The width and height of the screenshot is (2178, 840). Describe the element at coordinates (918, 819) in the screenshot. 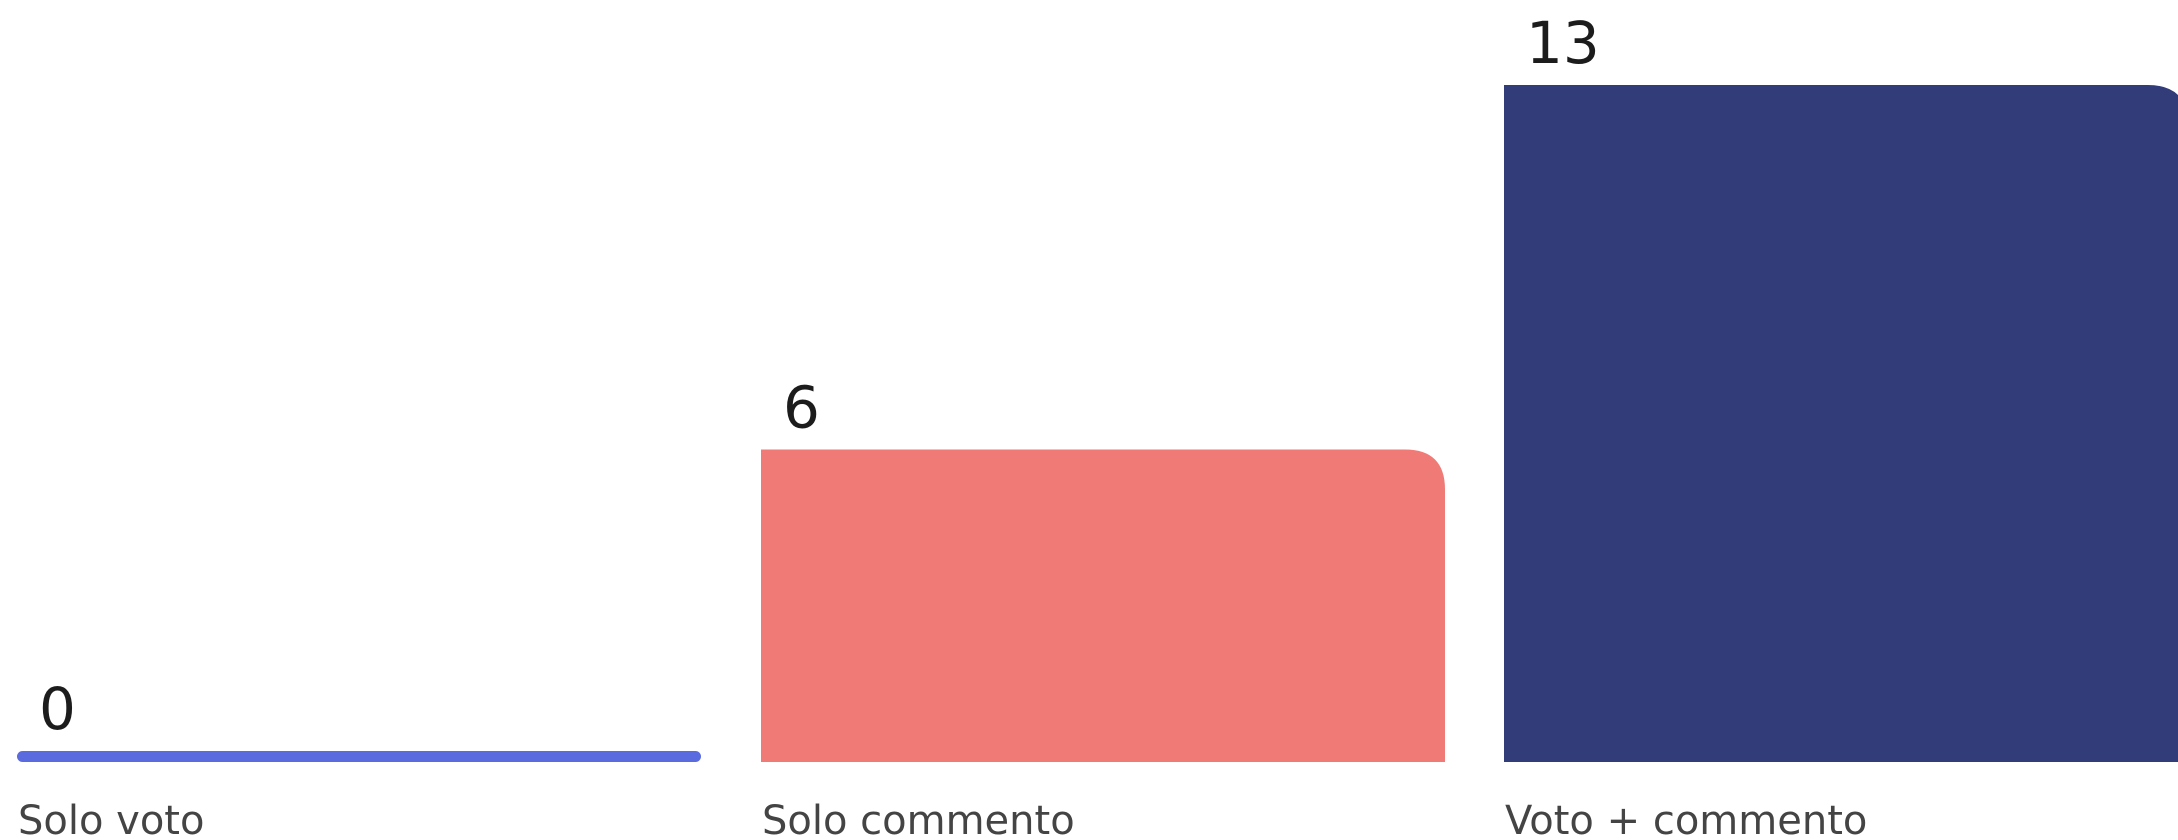

I see `category-label-solo-commento: Solo commento` at that location.